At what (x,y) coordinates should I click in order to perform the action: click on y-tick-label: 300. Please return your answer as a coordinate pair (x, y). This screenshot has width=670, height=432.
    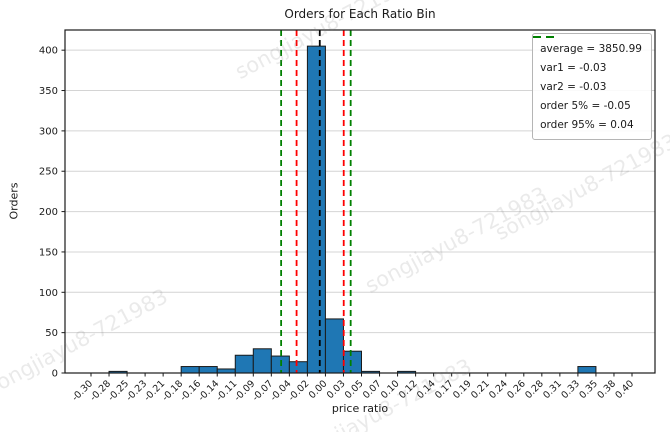
    Looking at the image, I should click on (48, 131).